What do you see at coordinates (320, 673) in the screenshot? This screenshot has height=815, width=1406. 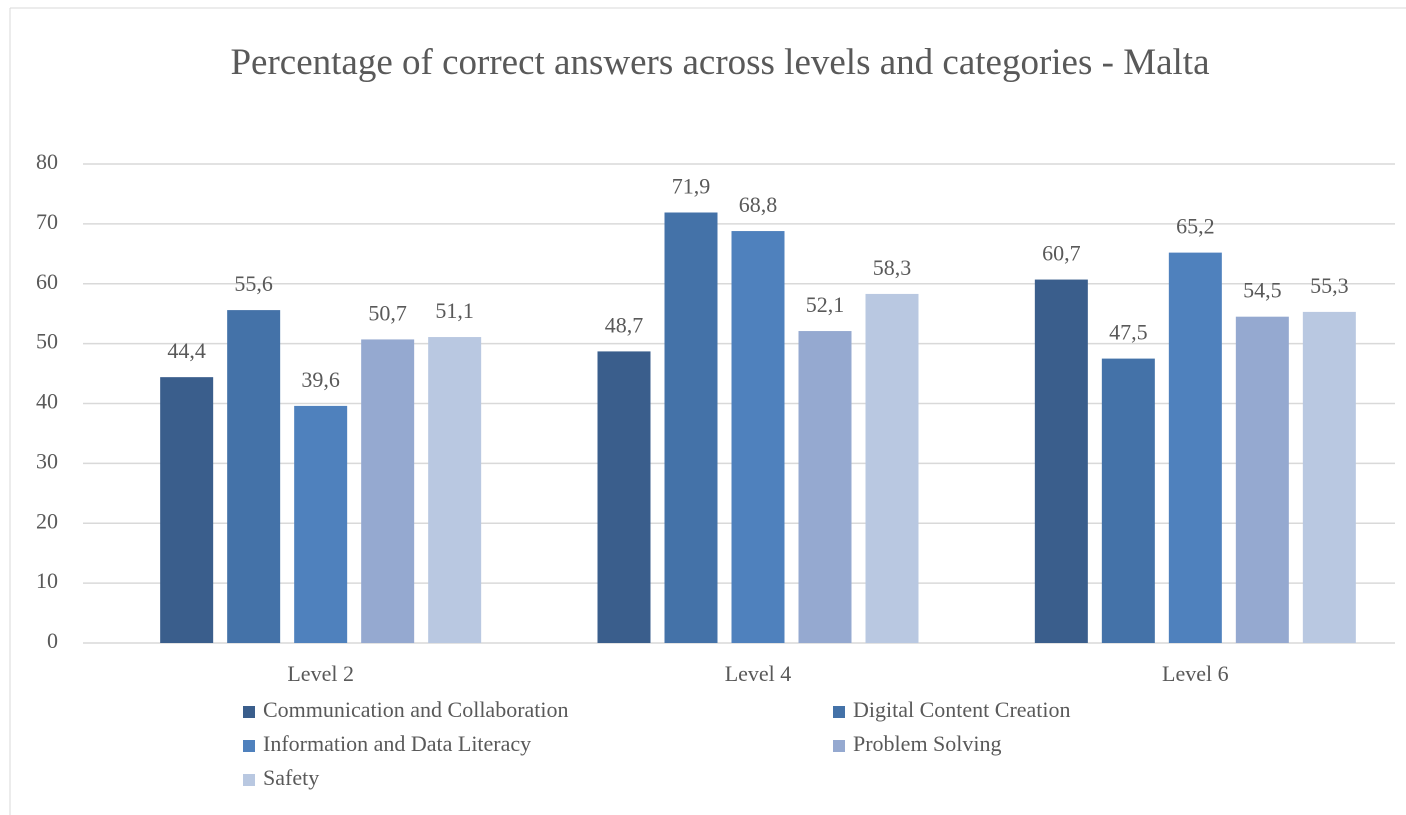 I see `x-tick-label: Level 2` at bounding box center [320, 673].